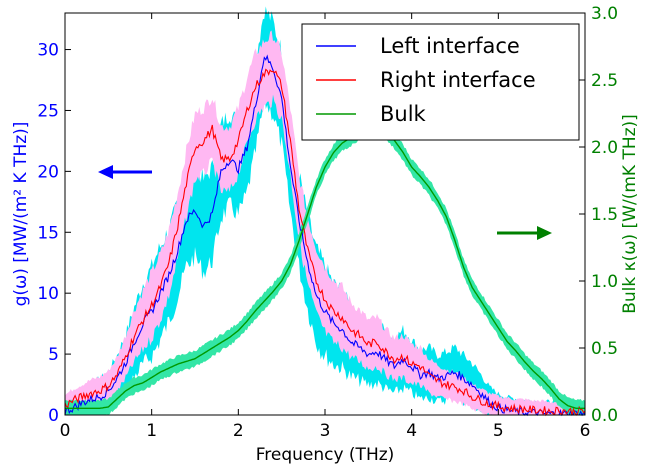 The width and height of the screenshot is (645, 468). I want to click on x-tick-label: 6, so click(585, 431).